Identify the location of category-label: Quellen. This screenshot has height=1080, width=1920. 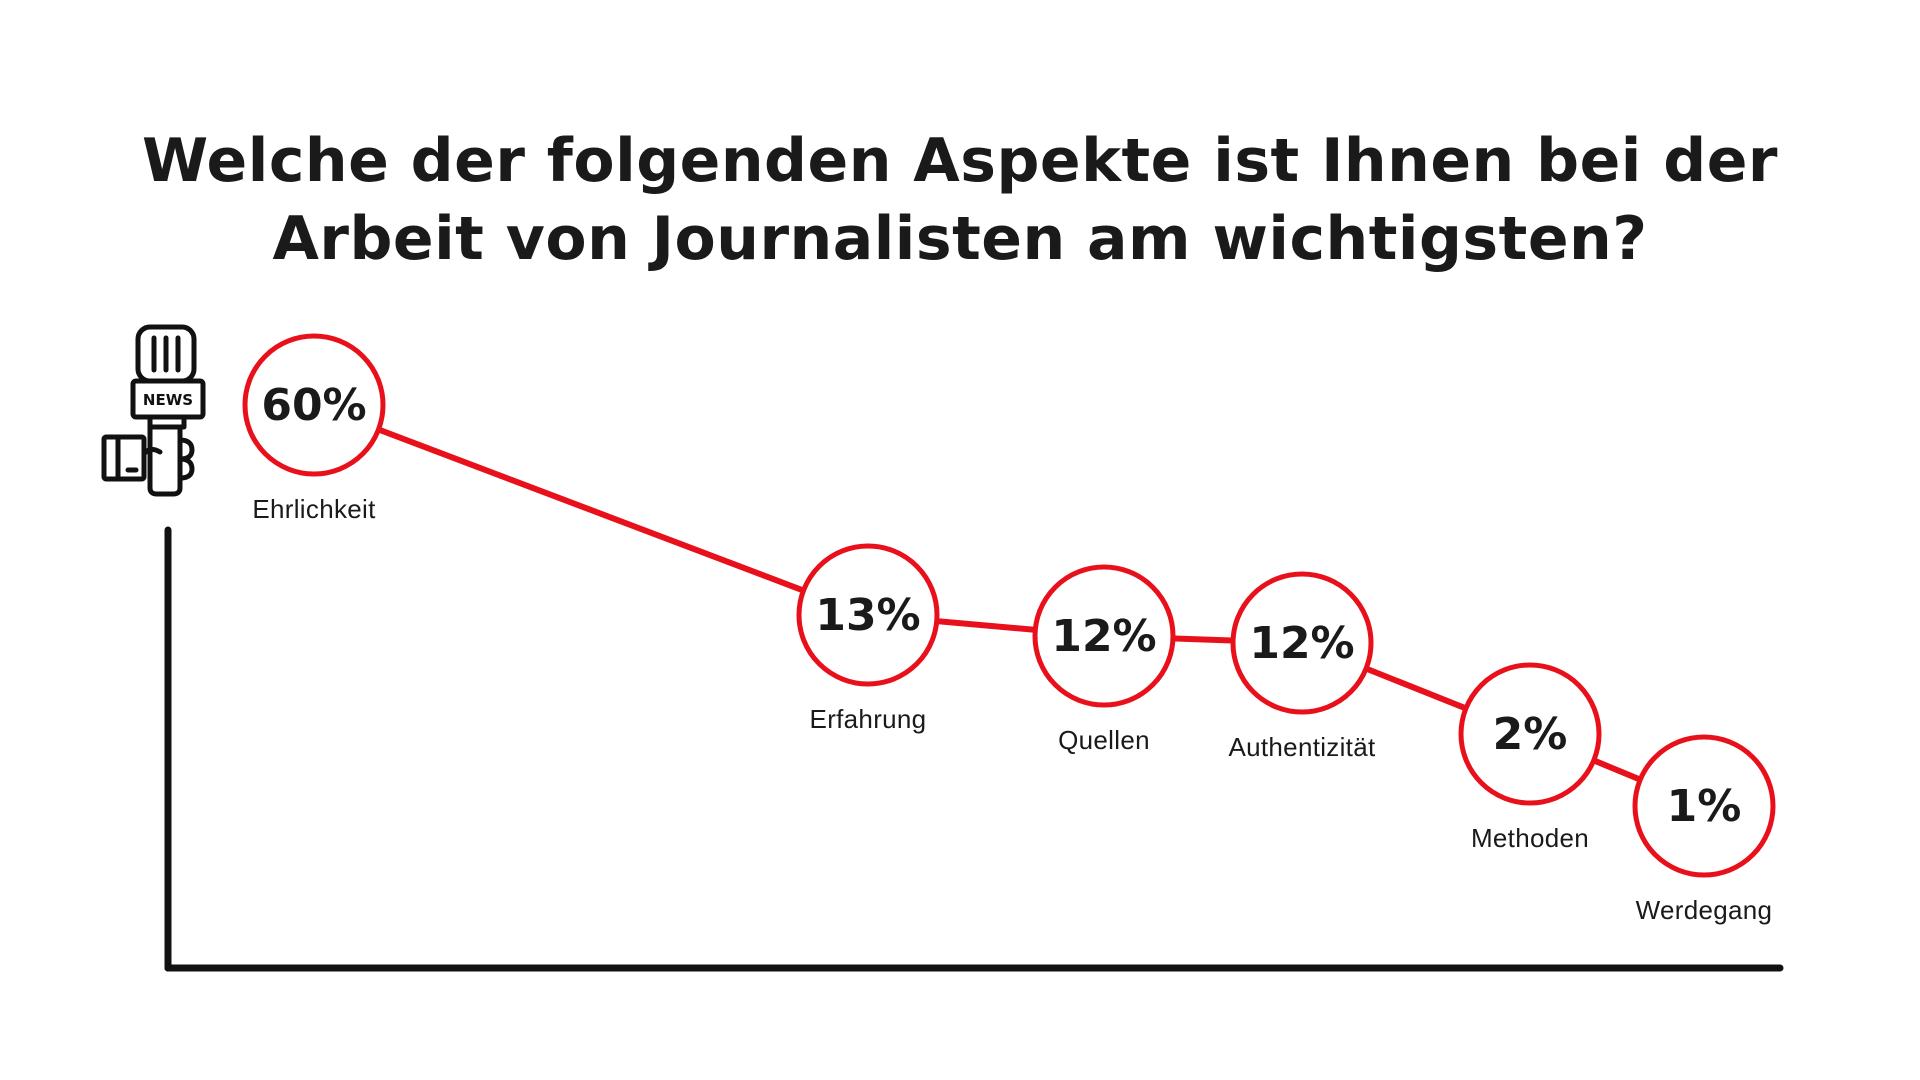
(1104, 740).